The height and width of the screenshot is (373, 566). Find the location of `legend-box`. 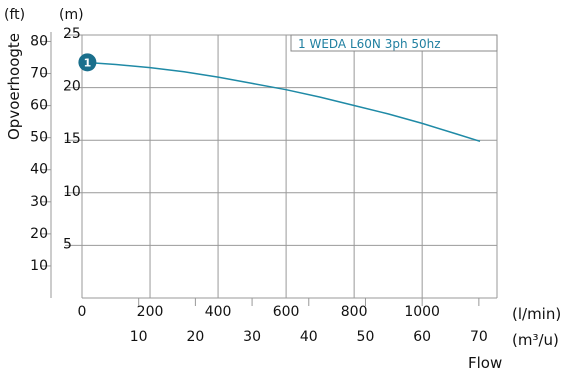

legend-box is located at coordinates (394, 43).